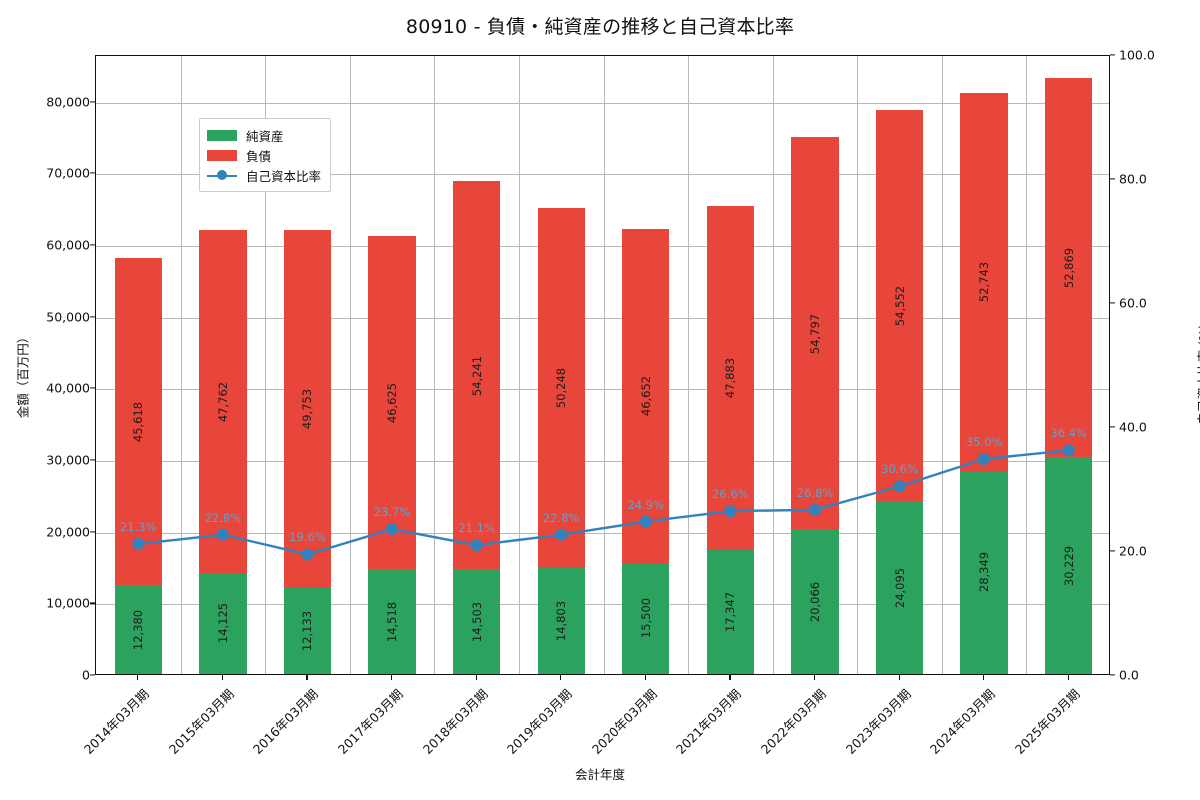 The width and height of the screenshot is (1200, 800). What do you see at coordinates (307, 409) in the screenshot?
I see `bar-segment-liabilities: 49,753` at bounding box center [307, 409].